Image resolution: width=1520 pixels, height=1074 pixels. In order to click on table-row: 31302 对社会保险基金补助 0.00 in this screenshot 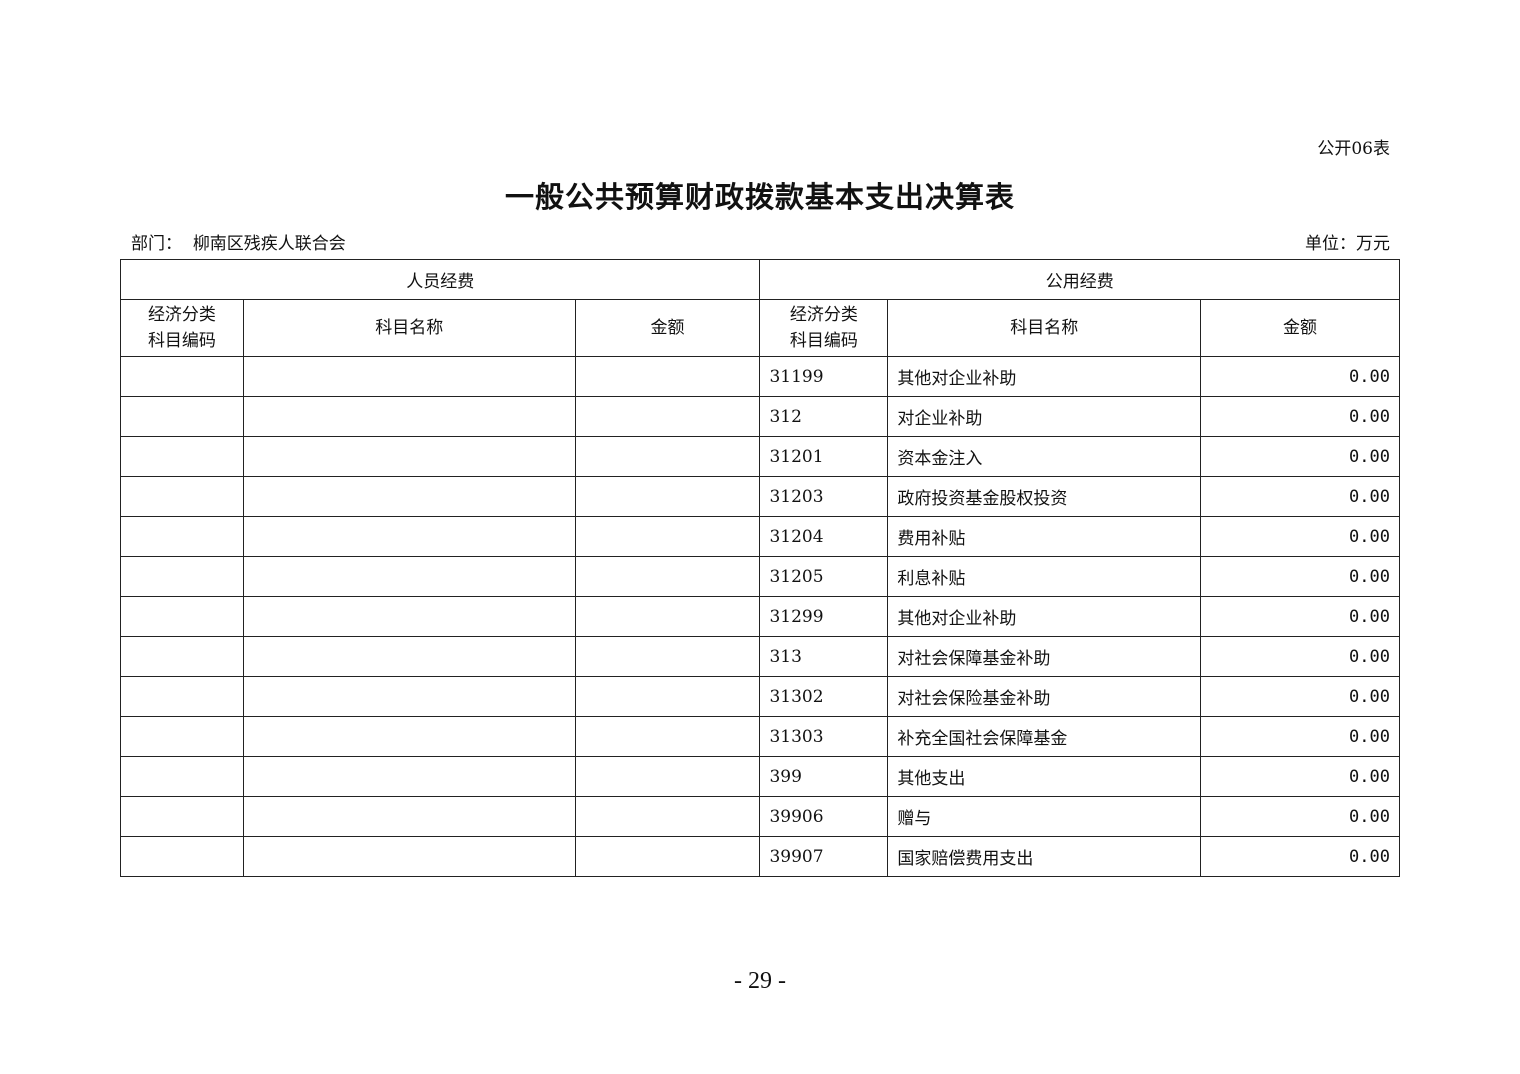, I will do `click(760, 696)`.